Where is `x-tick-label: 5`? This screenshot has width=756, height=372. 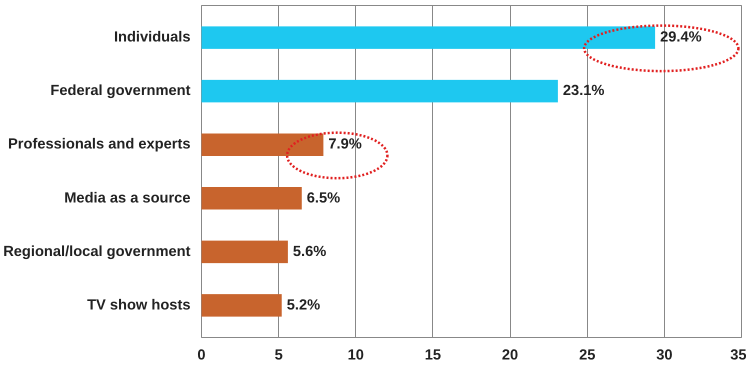 x-tick-label: 5 is located at coordinates (278, 356).